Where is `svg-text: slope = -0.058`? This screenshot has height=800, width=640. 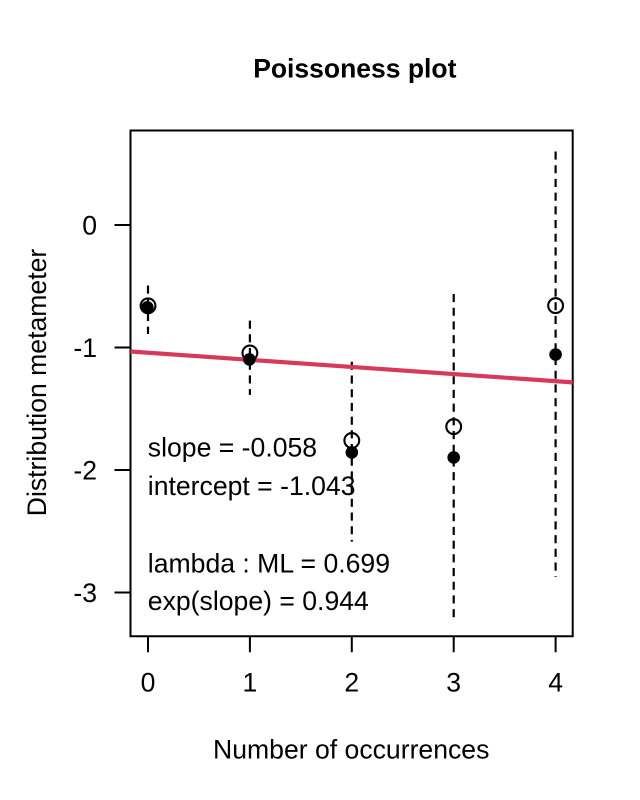
svg-text: slope = -0.058 is located at coordinates (232, 447).